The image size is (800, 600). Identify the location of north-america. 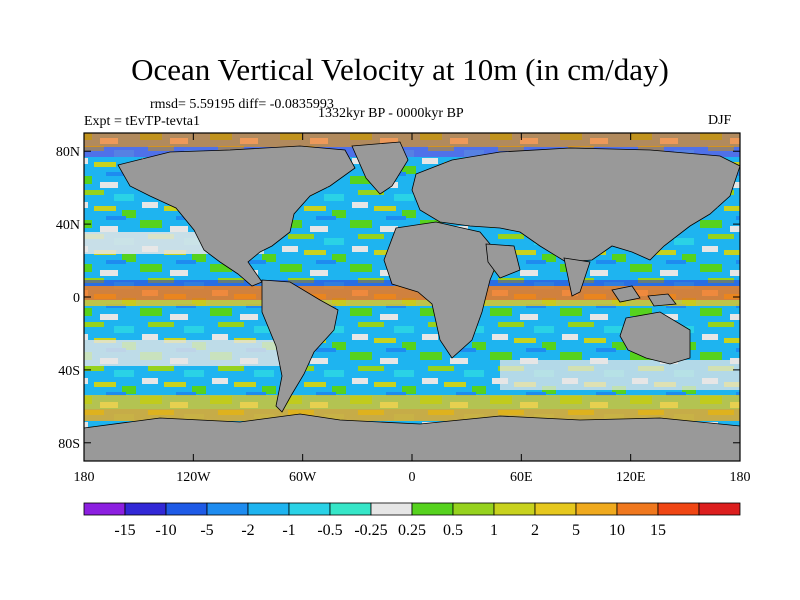
(236, 216).